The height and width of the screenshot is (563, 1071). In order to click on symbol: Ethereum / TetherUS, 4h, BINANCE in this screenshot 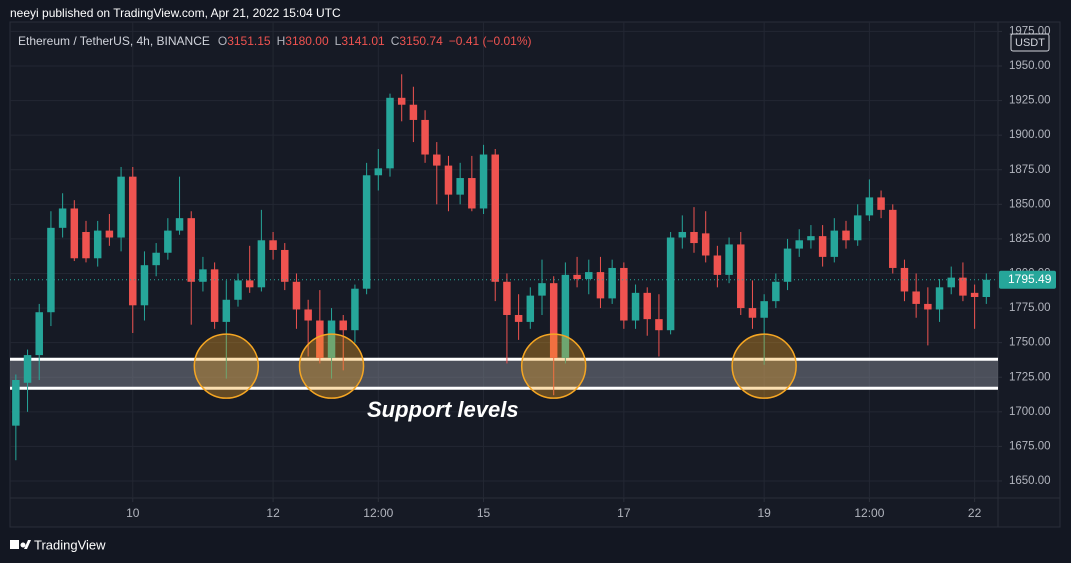, I will do `click(114, 41)`.